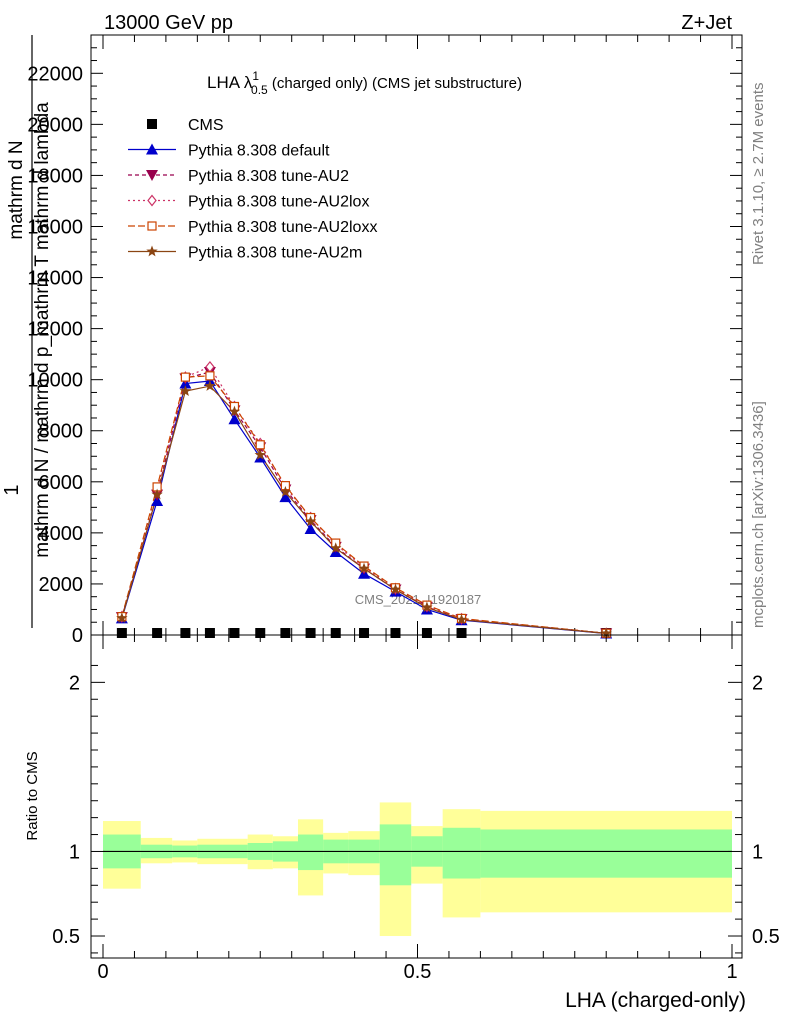 This screenshot has height=1024, width=786. What do you see at coordinates (758, 514) in the screenshot?
I see `mcplots-label: mcplots.cern.ch [arXiv:1306.3436]` at bounding box center [758, 514].